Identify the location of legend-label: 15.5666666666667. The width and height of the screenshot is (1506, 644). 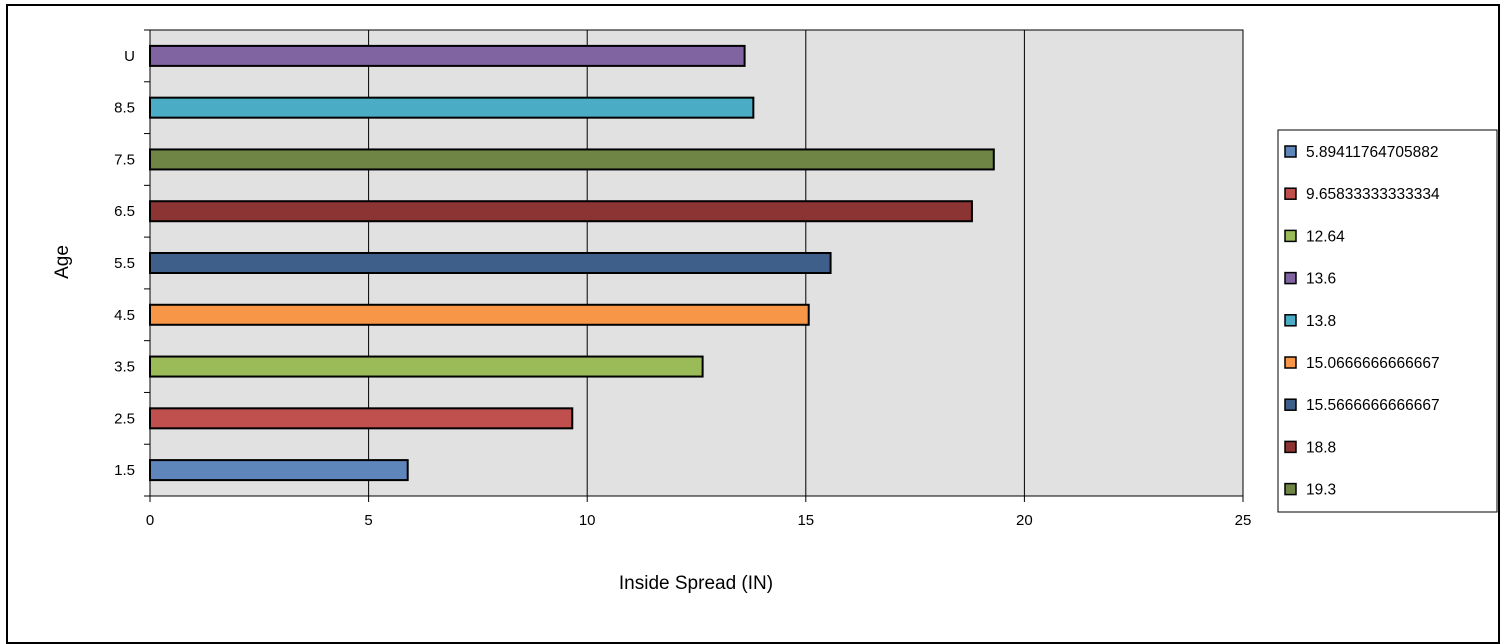
(1373, 405).